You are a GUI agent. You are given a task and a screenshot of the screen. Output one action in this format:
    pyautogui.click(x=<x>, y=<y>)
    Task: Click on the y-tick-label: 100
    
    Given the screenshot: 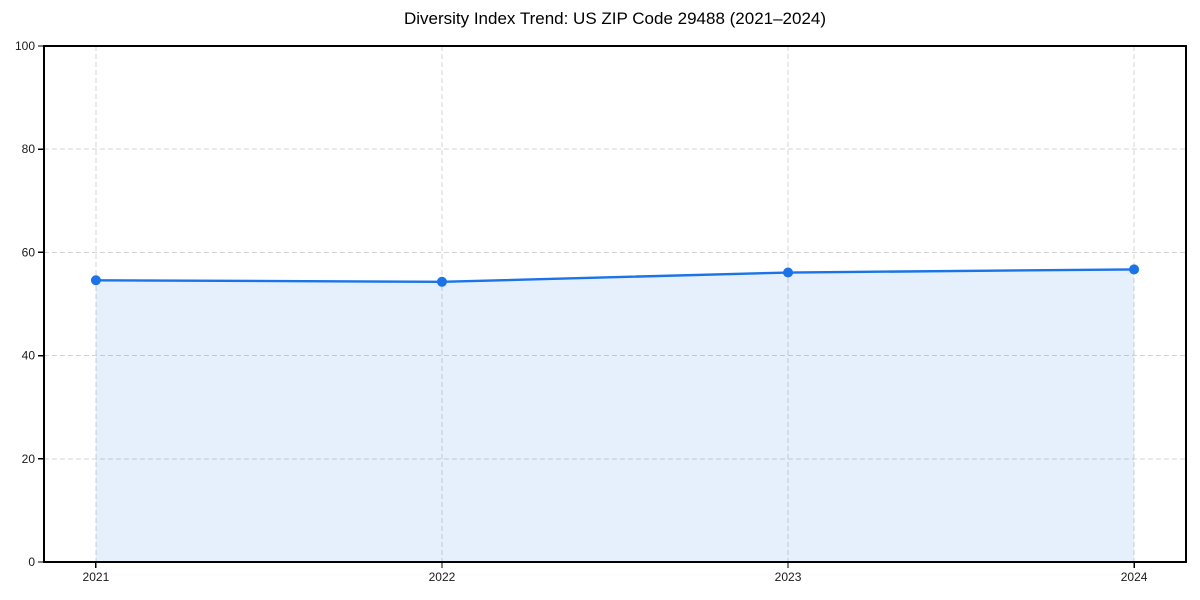 What is the action you would take?
    pyautogui.click(x=25, y=46)
    